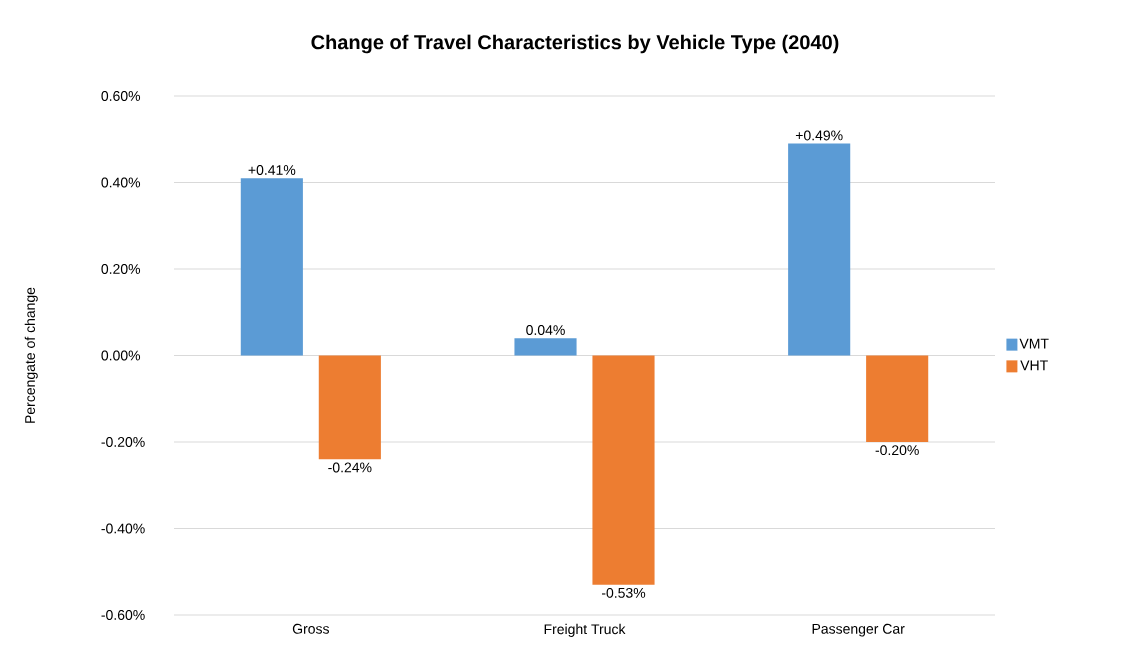 The width and height of the screenshot is (1123, 670). I want to click on data-label: -0.53%, so click(623, 592).